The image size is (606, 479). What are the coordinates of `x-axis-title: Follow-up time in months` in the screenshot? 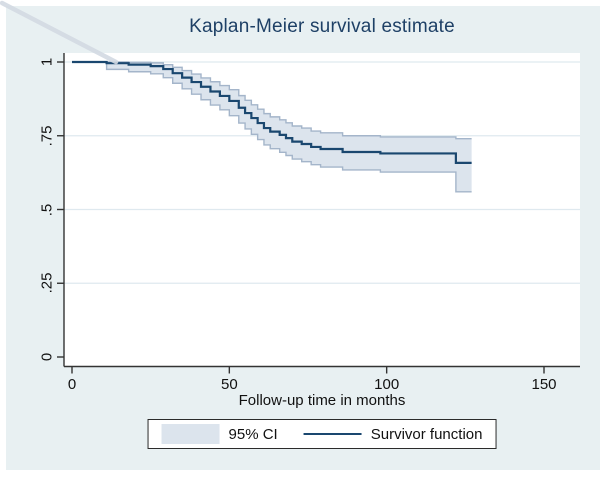 It's located at (322, 400).